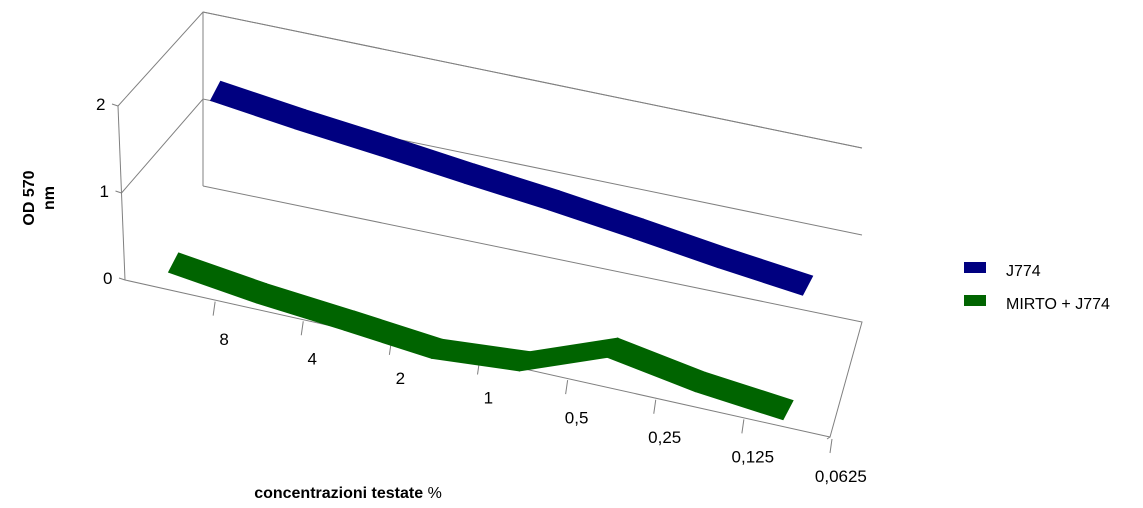 The image size is (1143, 508). What do you see at coordinates (104, 191) in the screenshot?
I see `y-tick-label: 1` at bounding box center [104, 191].